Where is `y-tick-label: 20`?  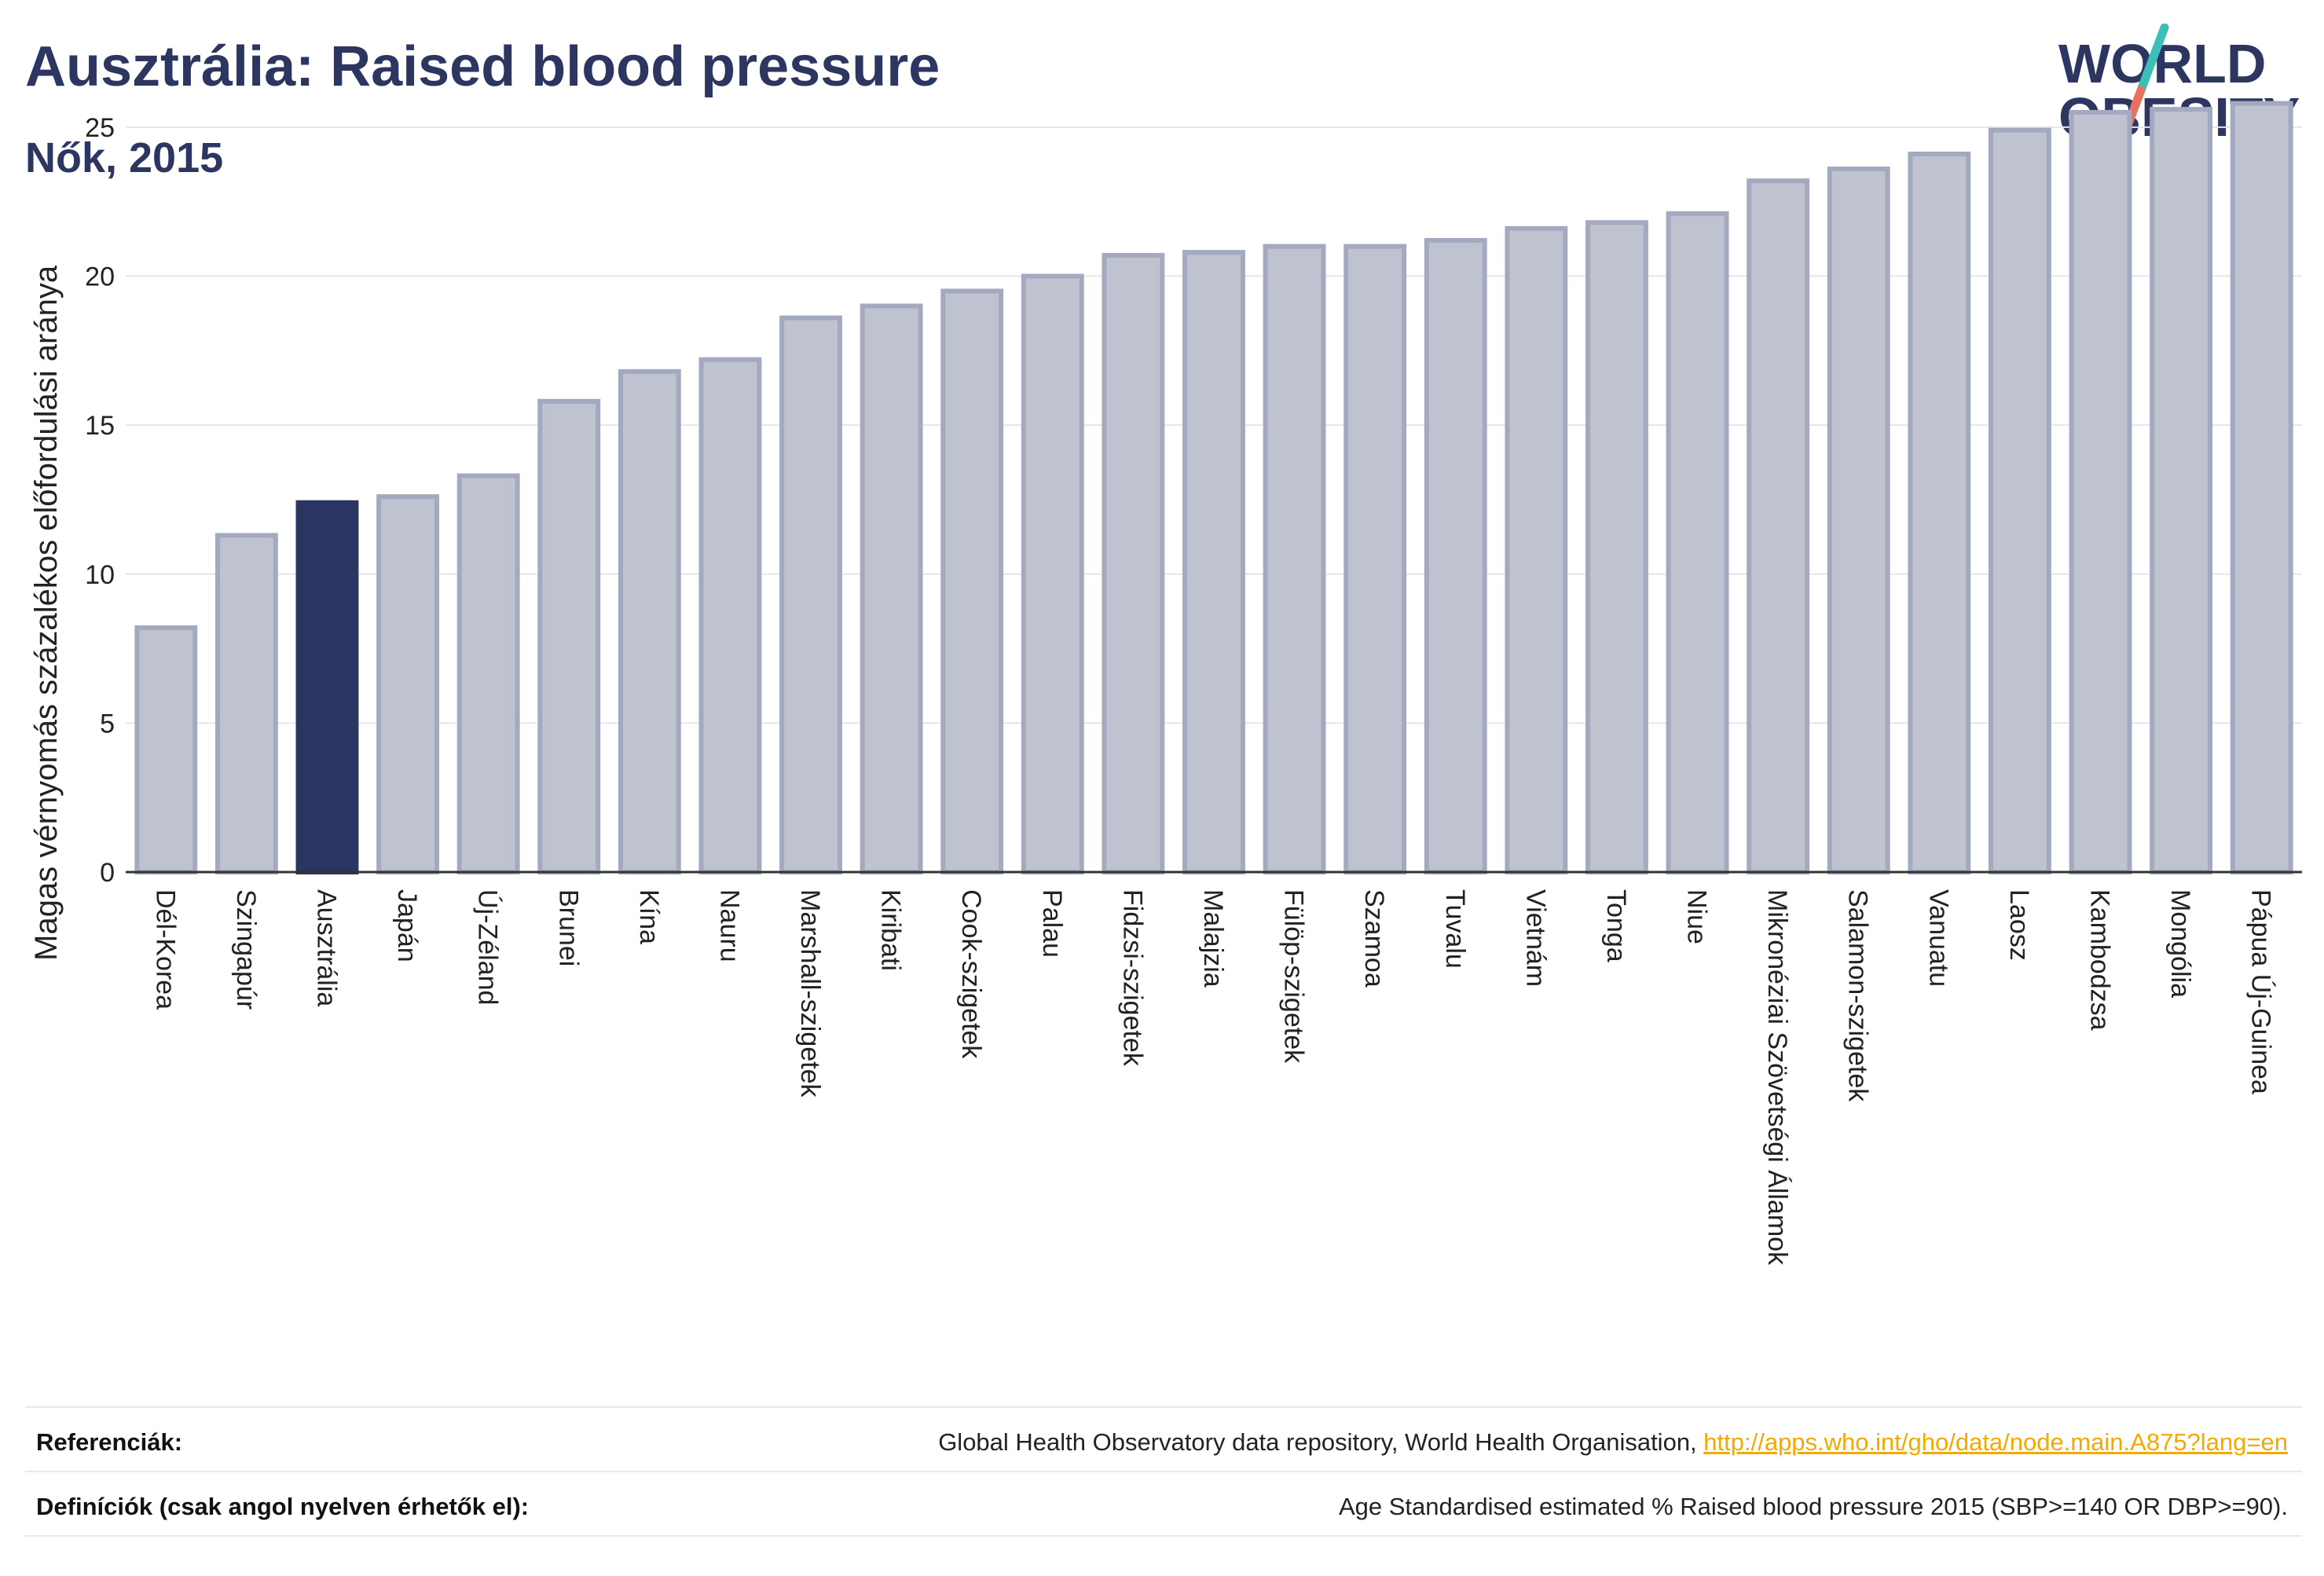 y-tick-label: 20 is located at coordinates (100, 277).